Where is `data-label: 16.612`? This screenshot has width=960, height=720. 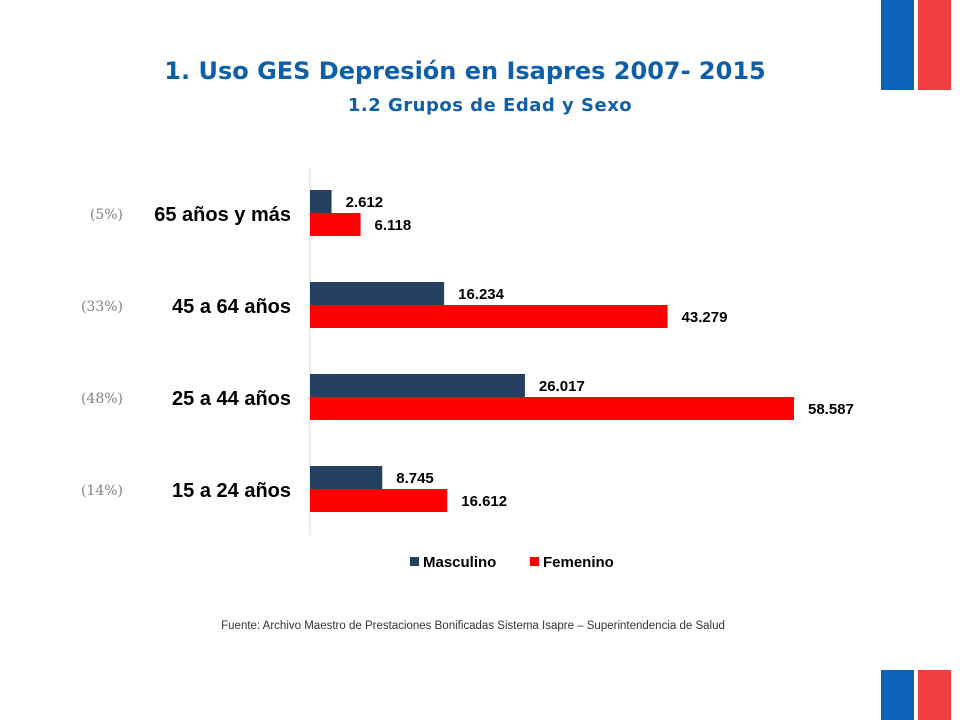 data-label: 16.612 is located at coordinates (484, 501).